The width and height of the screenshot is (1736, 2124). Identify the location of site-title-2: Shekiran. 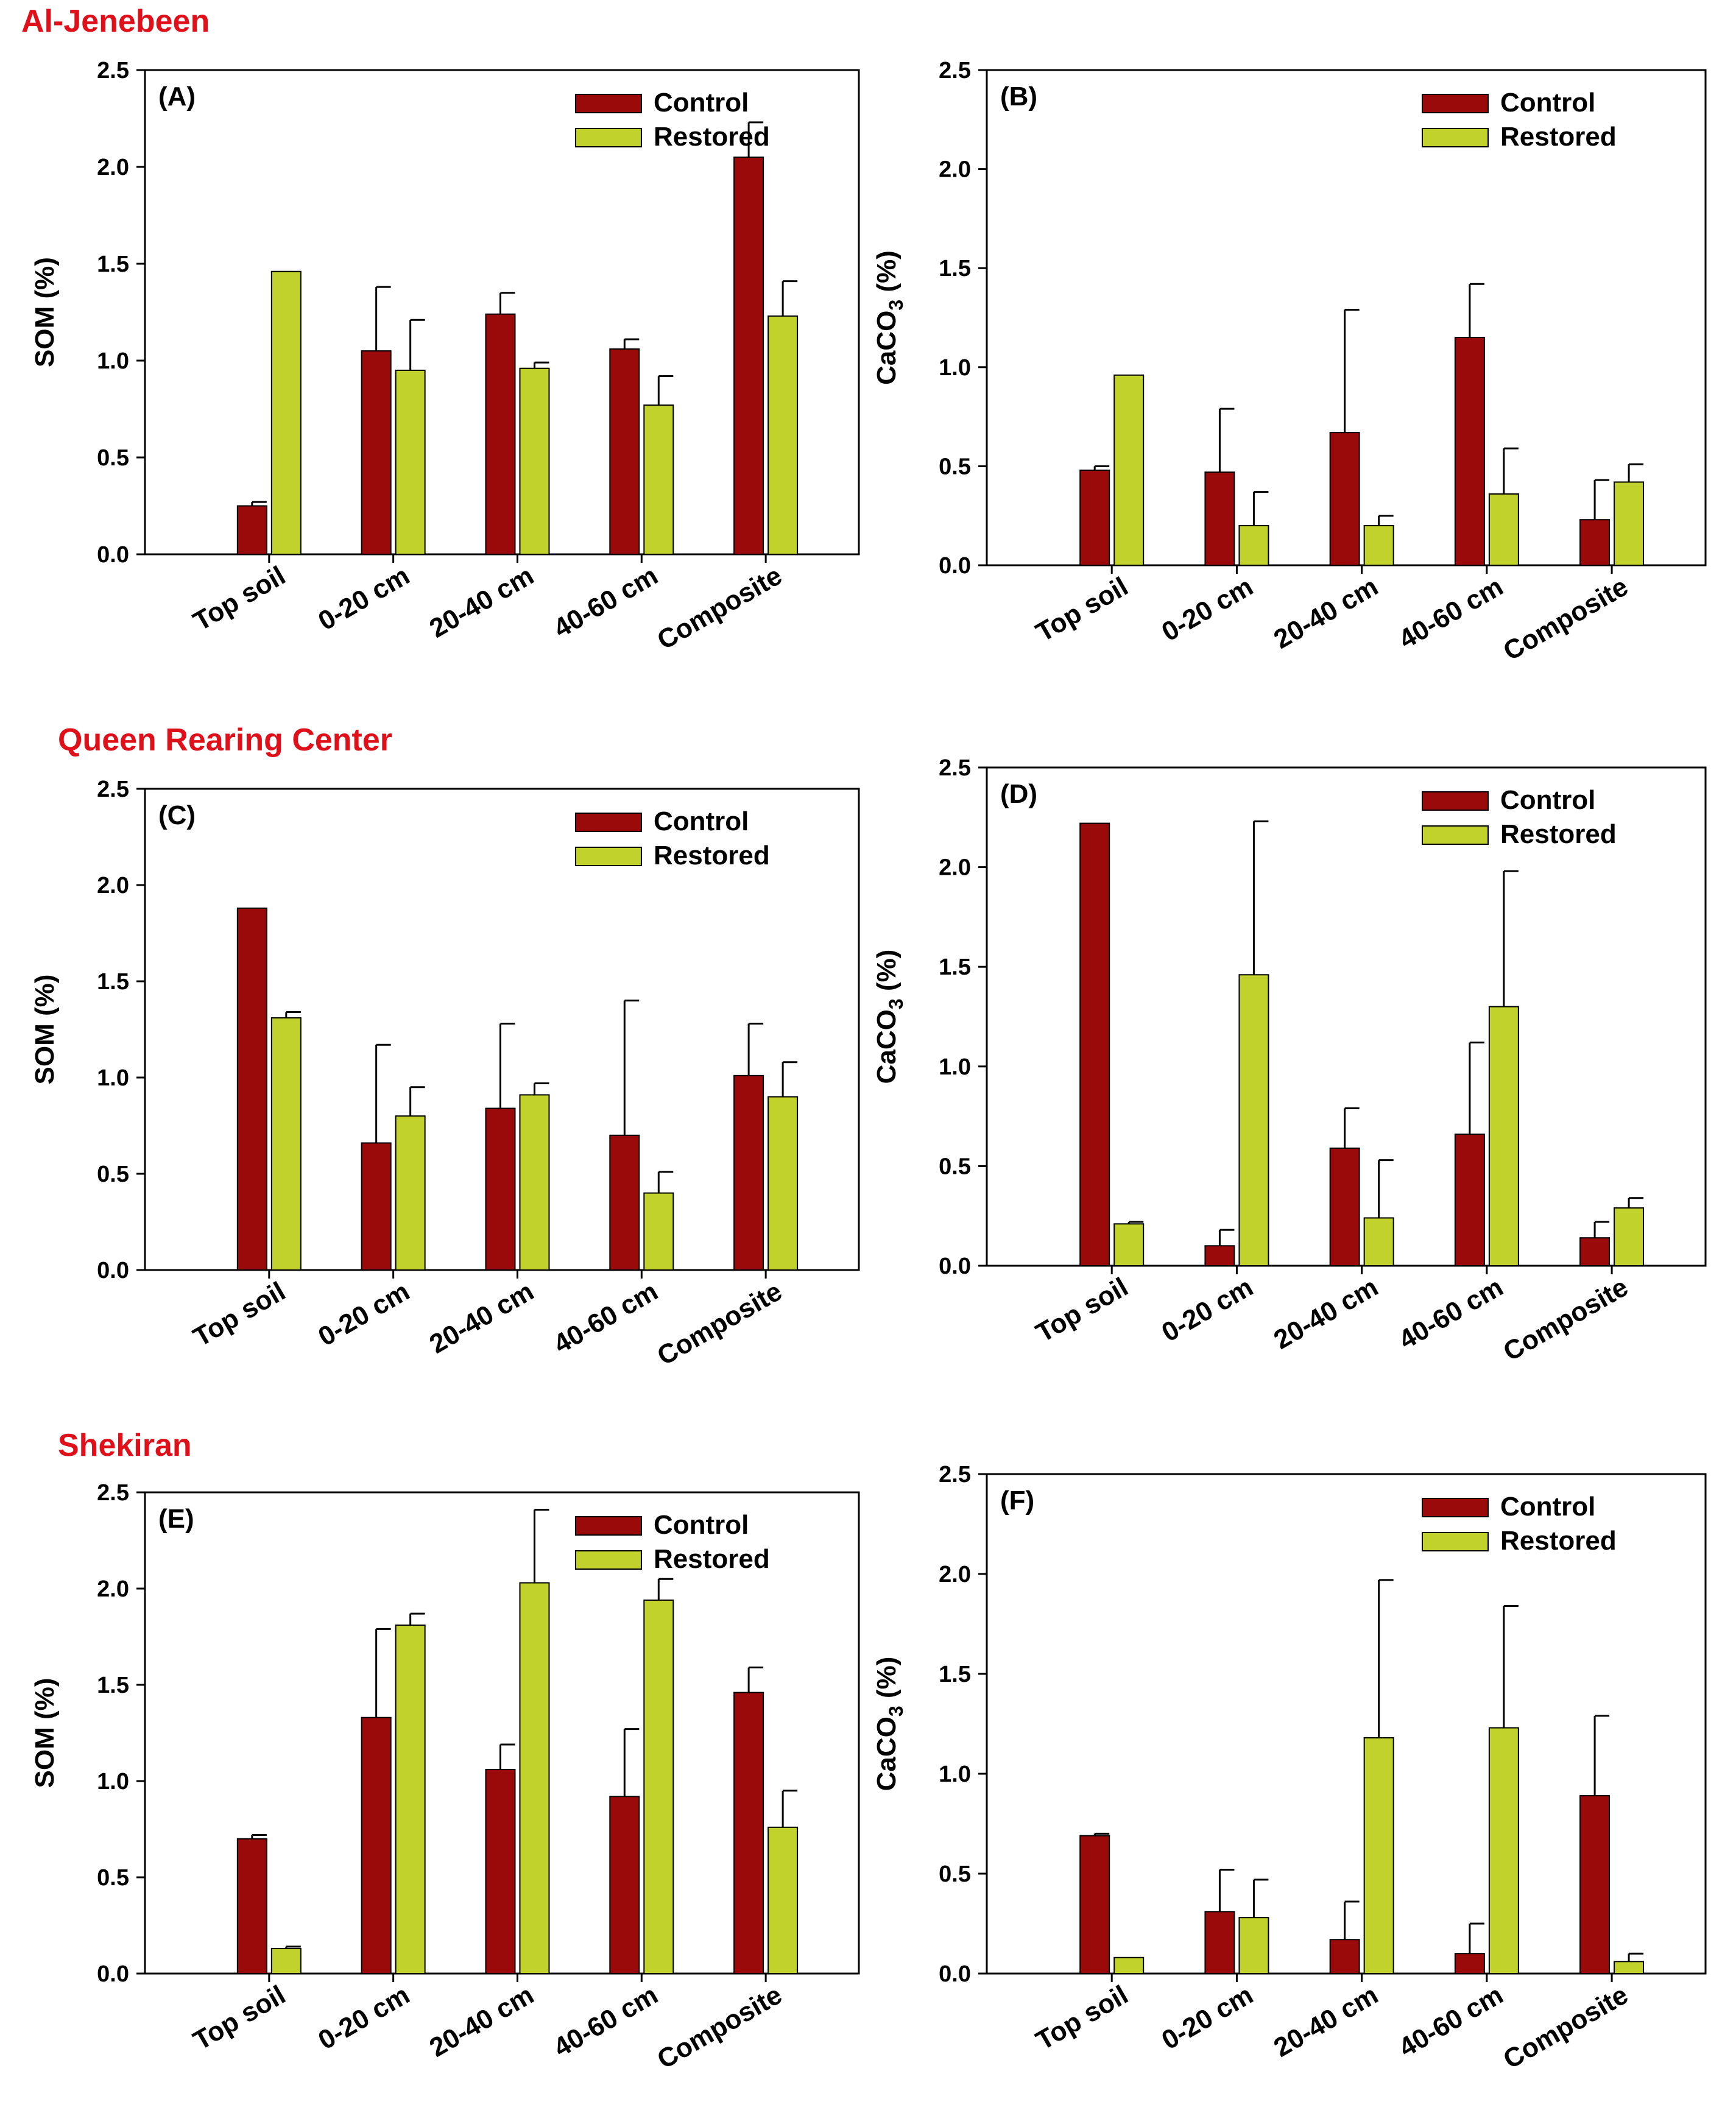
(125, 1445).